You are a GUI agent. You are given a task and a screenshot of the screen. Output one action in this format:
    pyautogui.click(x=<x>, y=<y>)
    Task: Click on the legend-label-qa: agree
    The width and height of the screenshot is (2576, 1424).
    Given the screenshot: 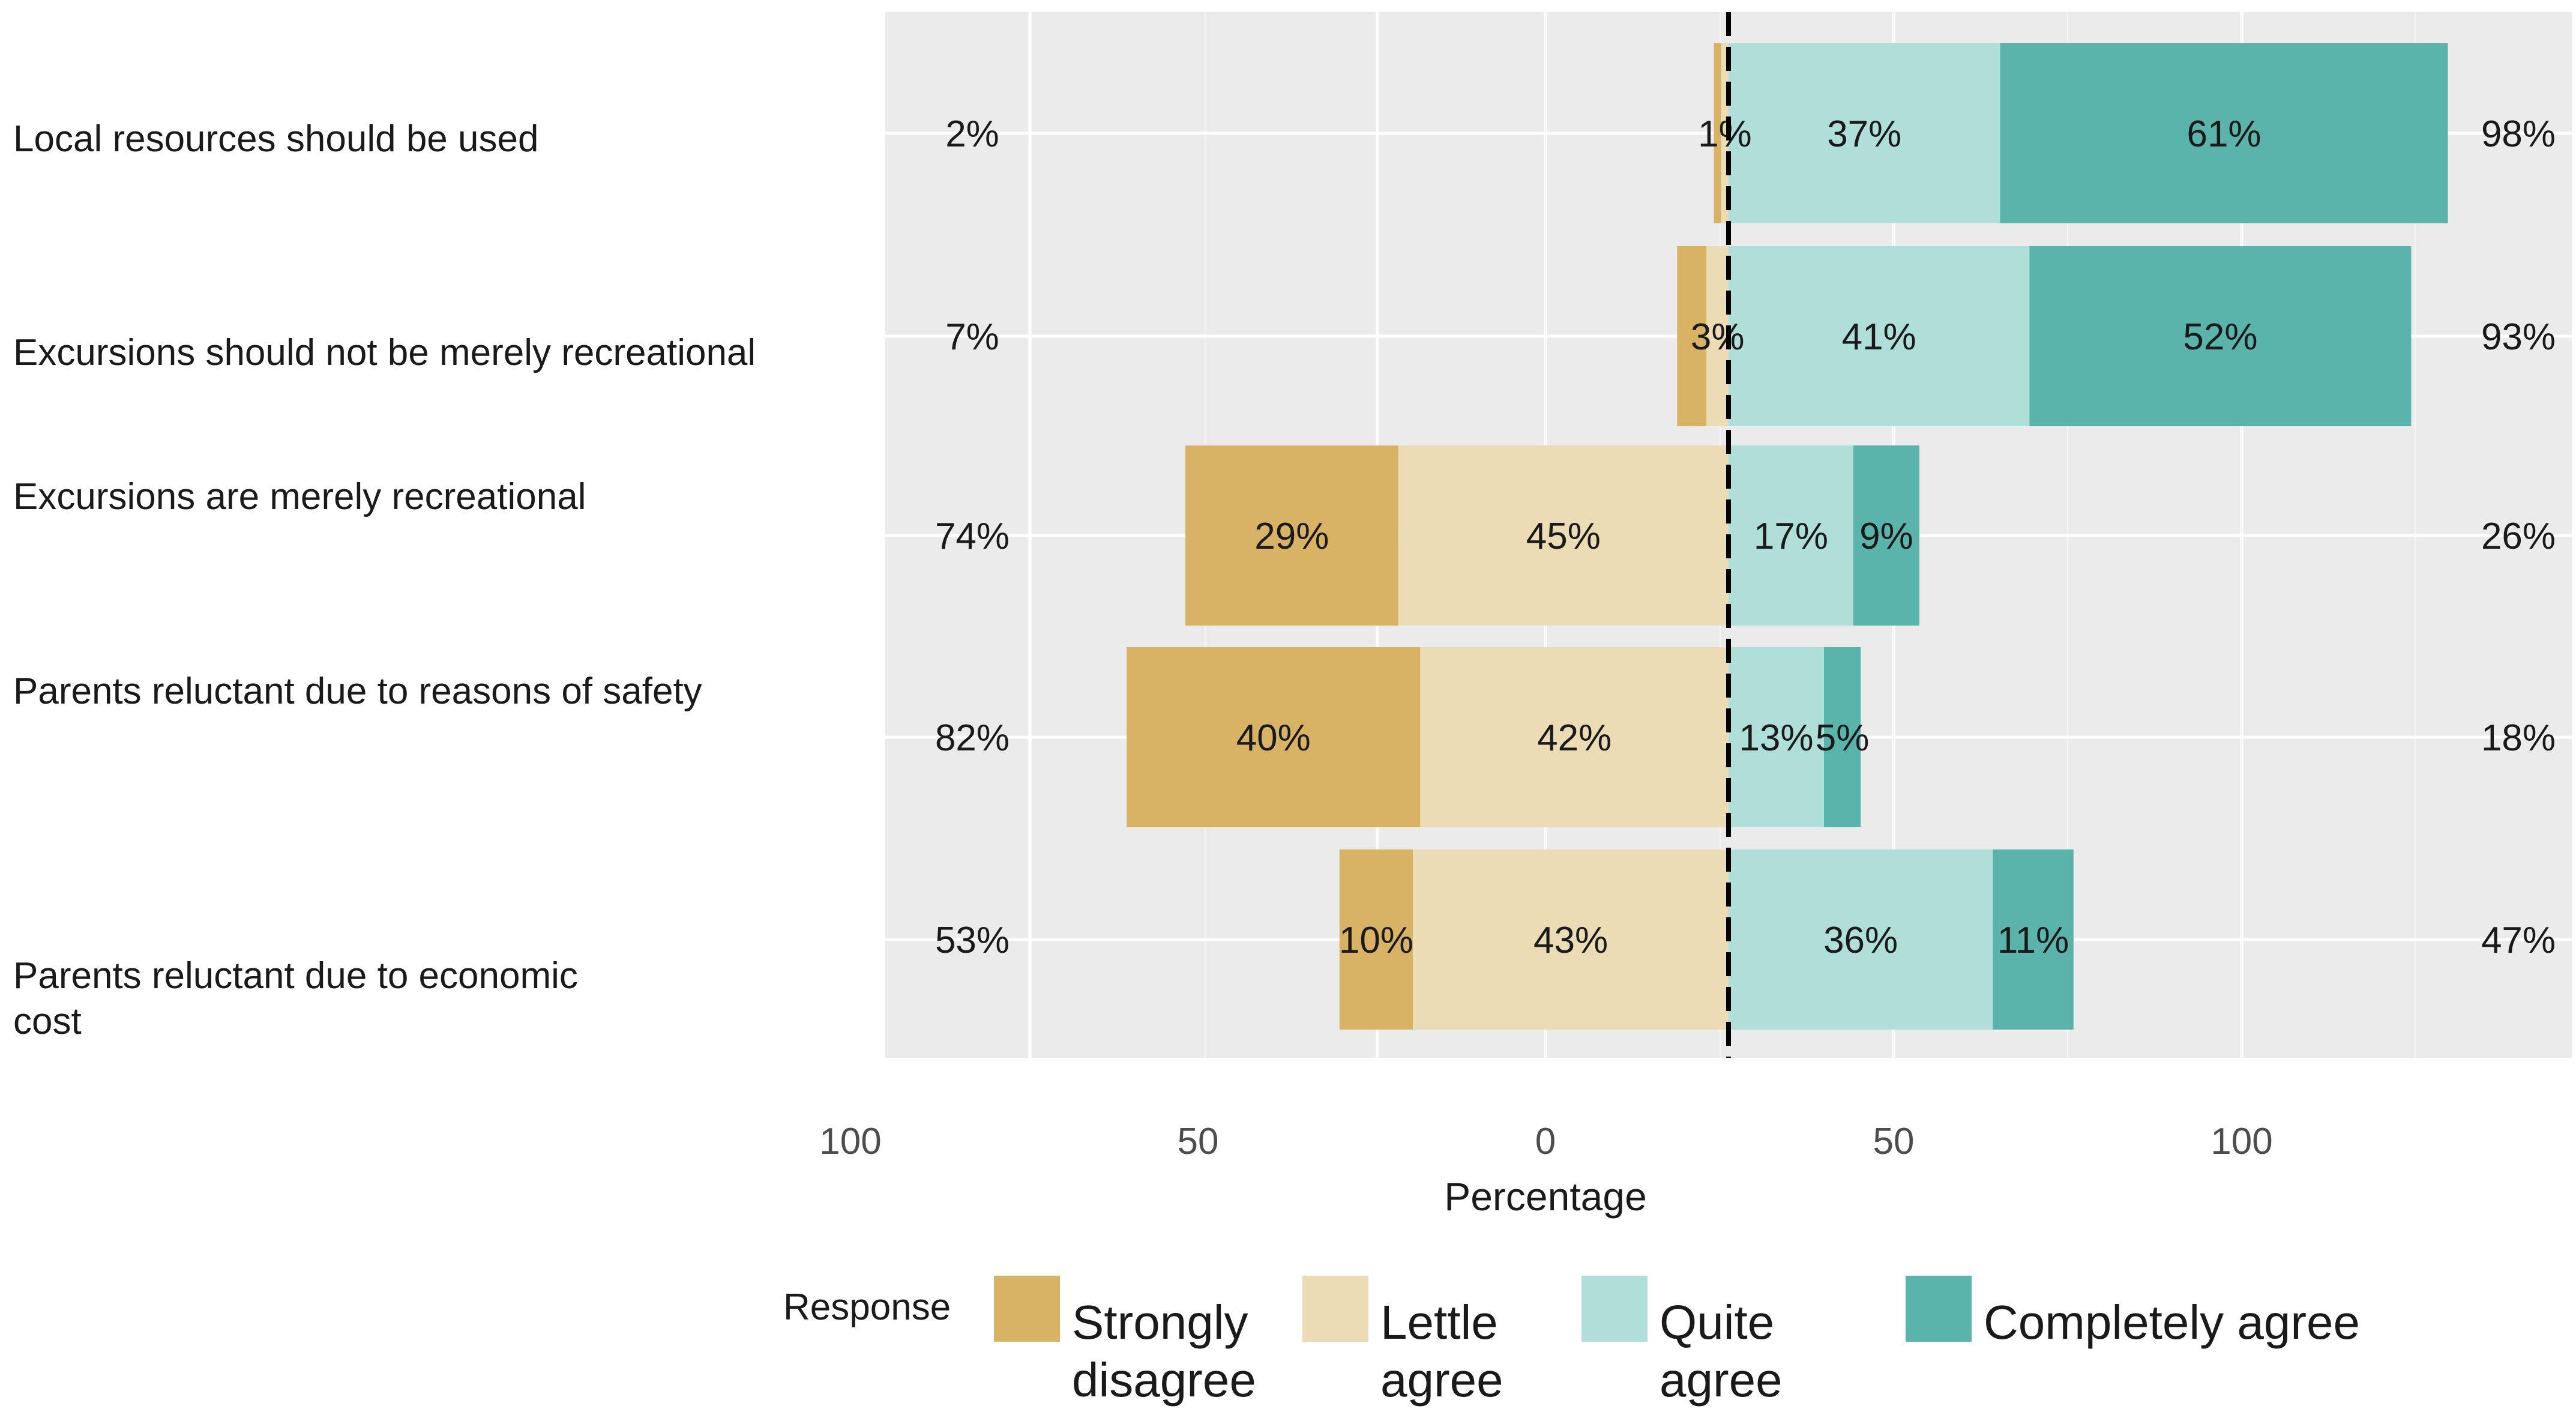 What is the action you would take?
    pyautogui.click(x=1722, y=1380)
    